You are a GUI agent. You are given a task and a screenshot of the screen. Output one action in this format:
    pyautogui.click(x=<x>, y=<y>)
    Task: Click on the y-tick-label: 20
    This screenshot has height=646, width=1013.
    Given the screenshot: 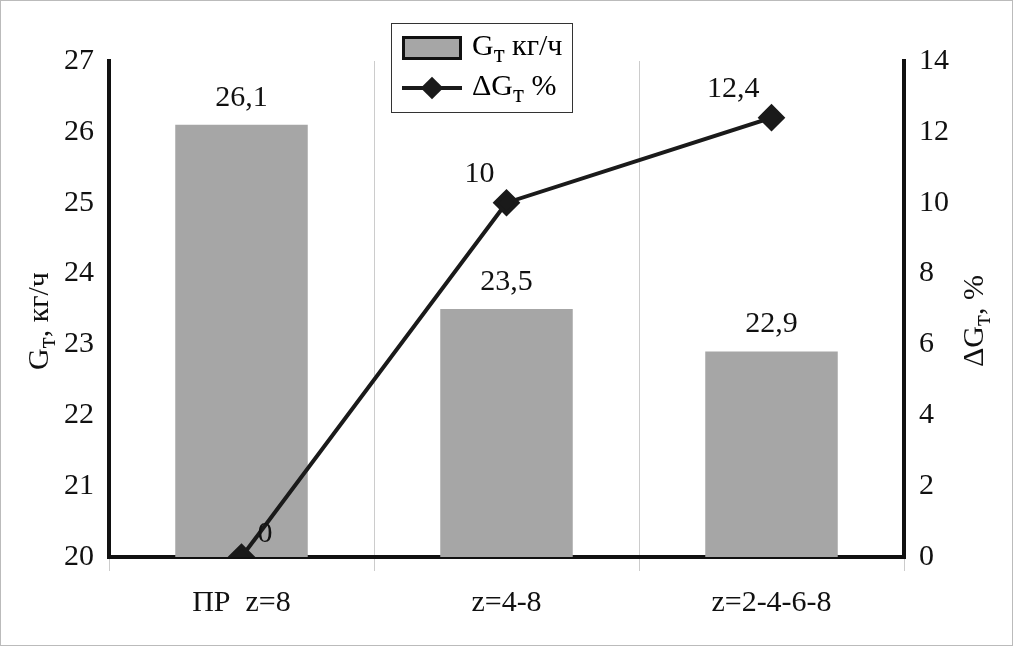 What is the action you would take?
    pyautogui.click(x=79, y=554)
    